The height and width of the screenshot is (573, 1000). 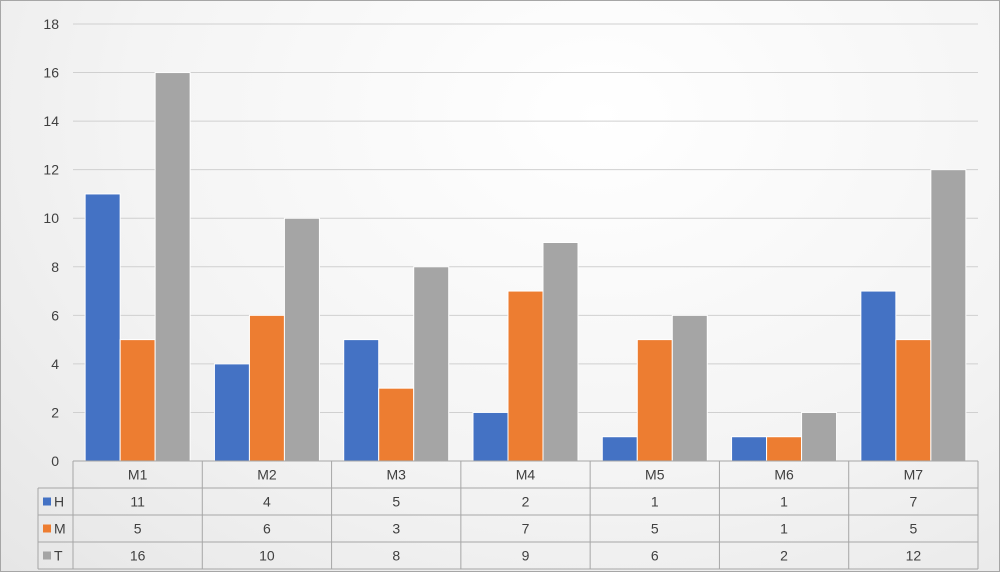 What do you see at coordinates (138, 529) in the screenshot?
I see `data-label-M-M1: 5` at bounding box center [138, 529].